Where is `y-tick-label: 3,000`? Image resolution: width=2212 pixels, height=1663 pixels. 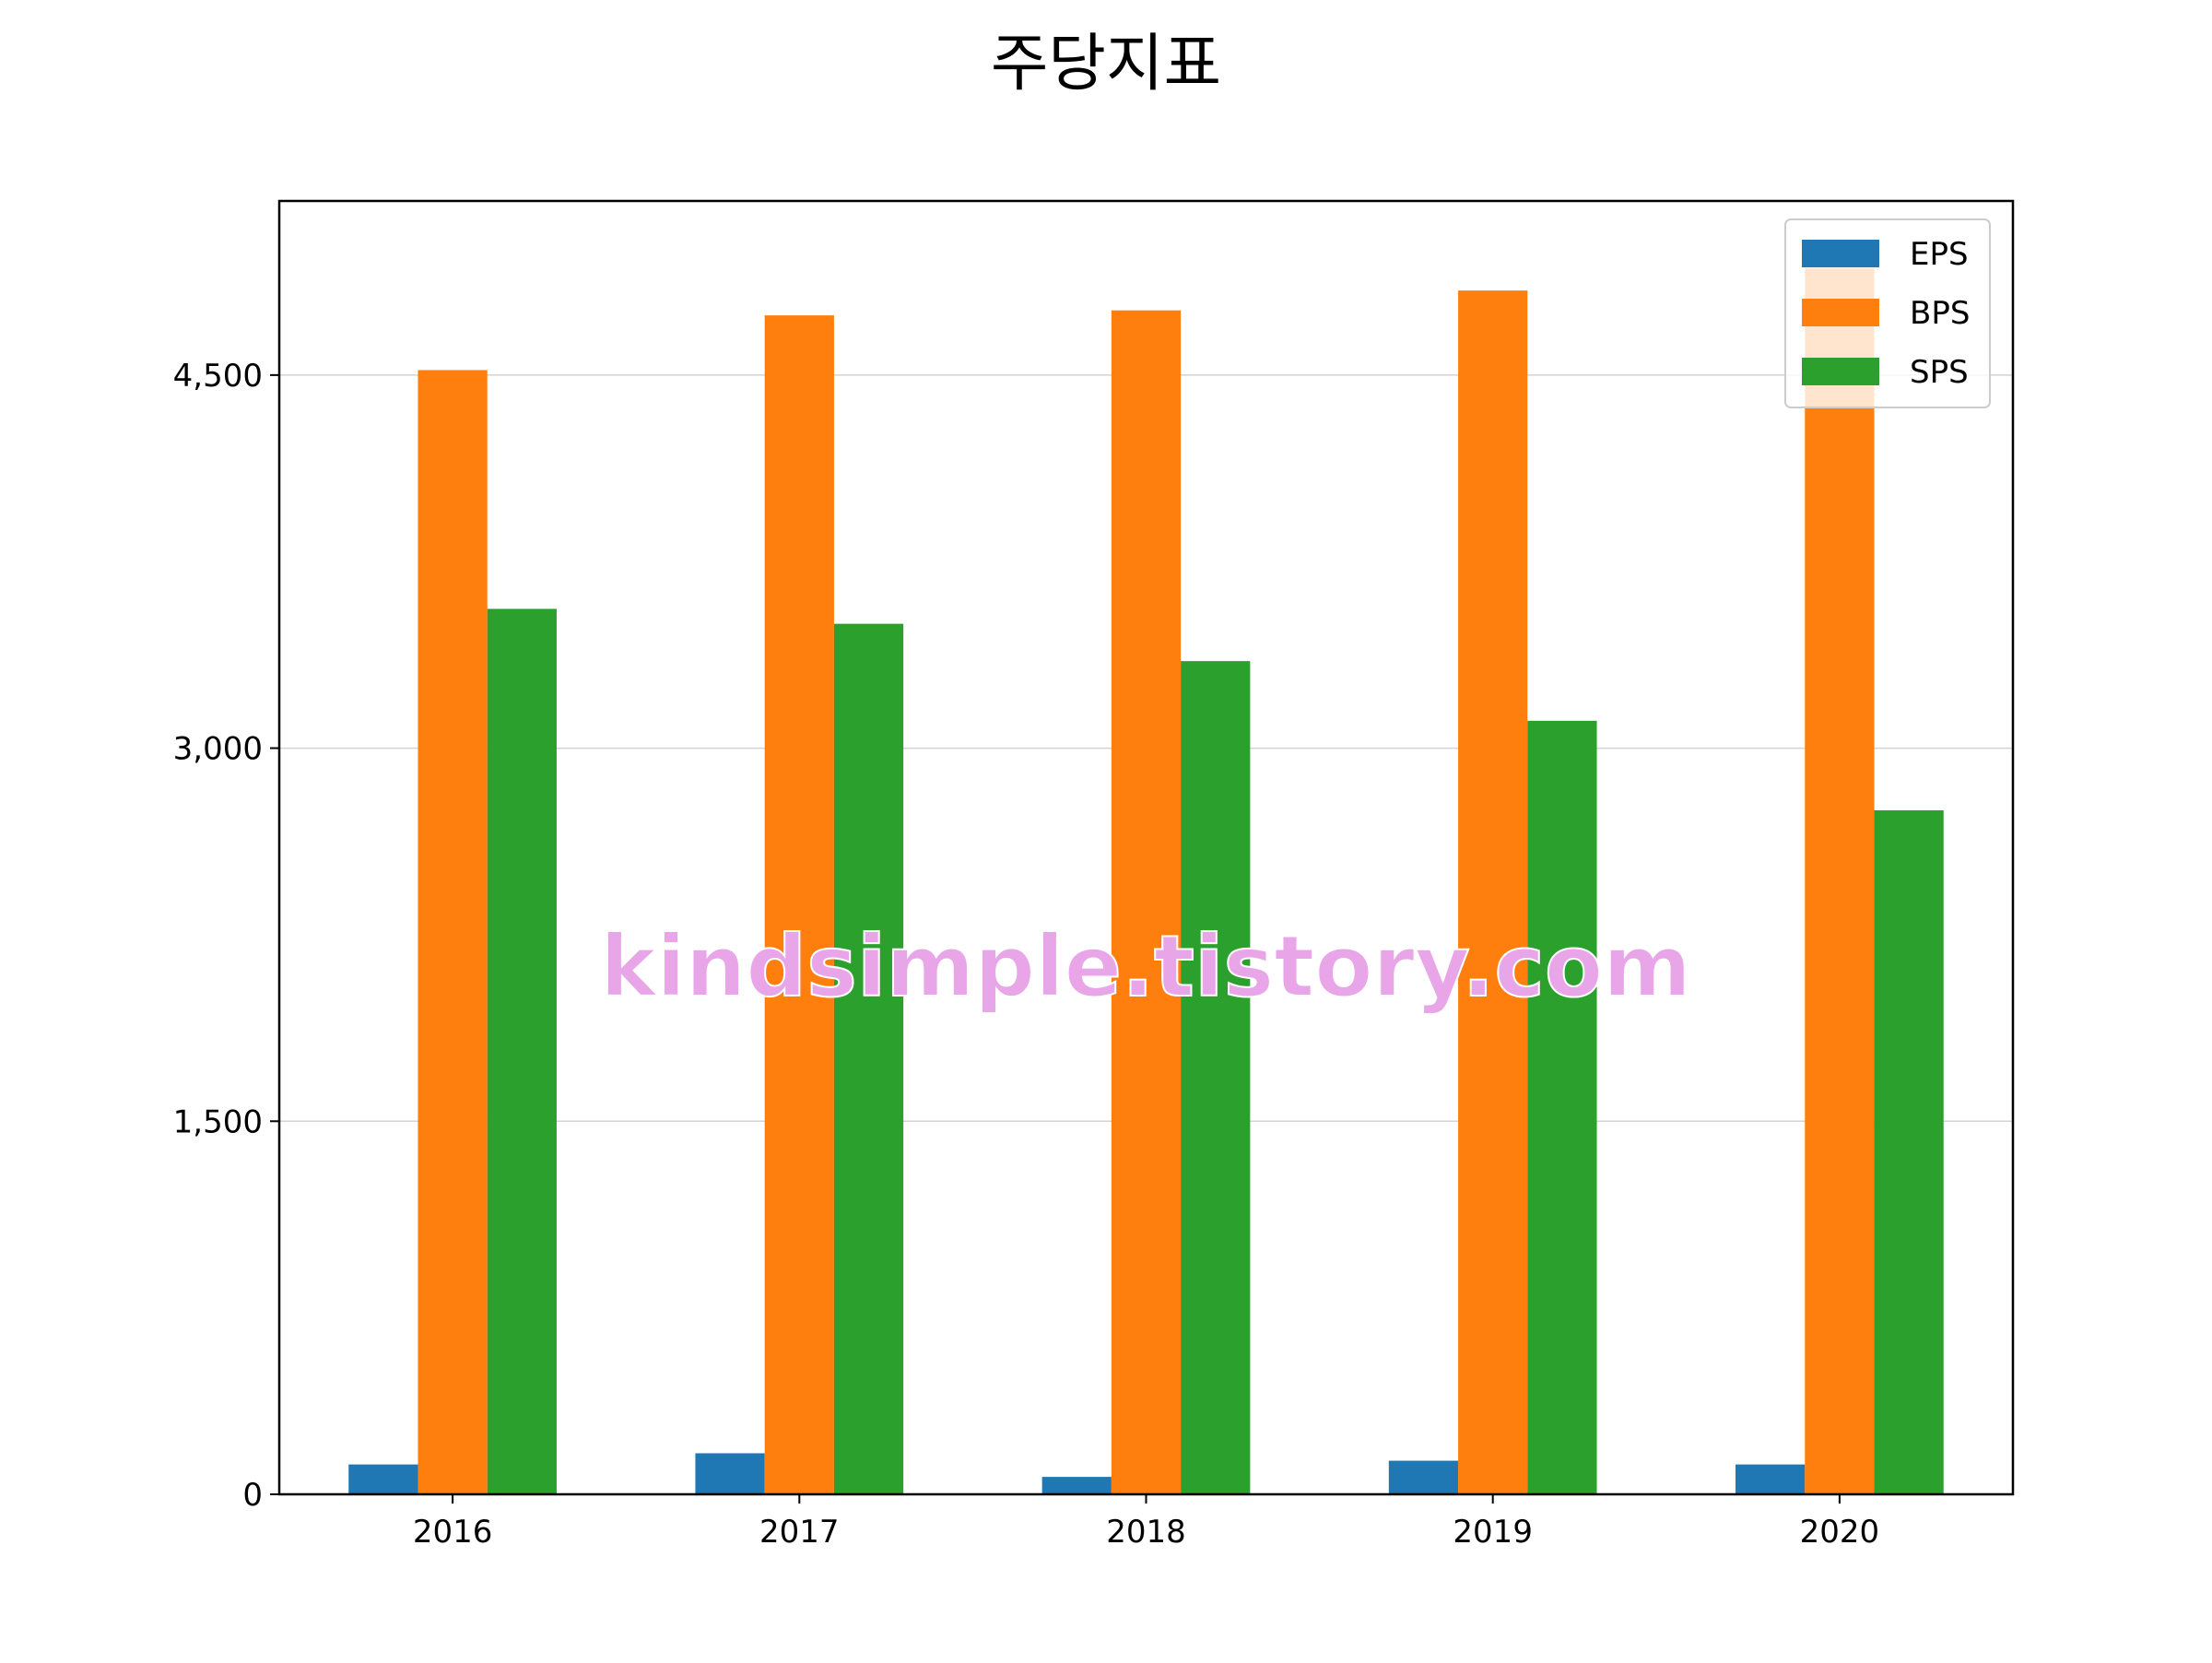
y-tick-label: 3,000 is located at coordinates (218, 749).